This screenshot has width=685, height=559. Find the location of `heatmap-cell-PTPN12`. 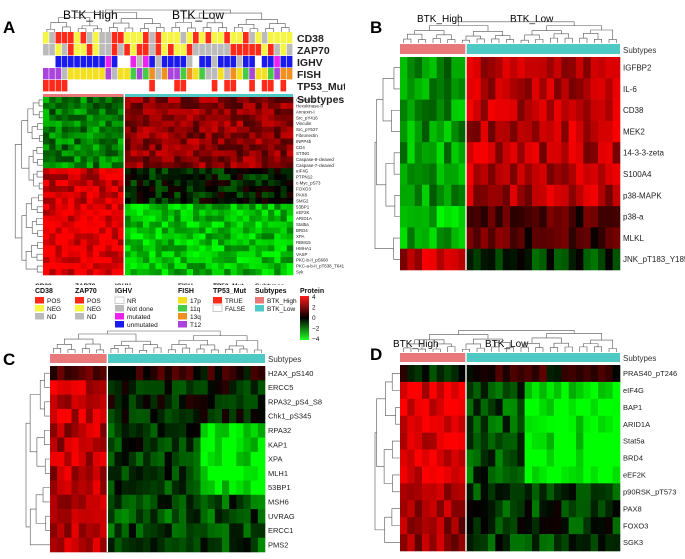

heatmap-cell-PTPN12 is located at coordinates (109, 177).